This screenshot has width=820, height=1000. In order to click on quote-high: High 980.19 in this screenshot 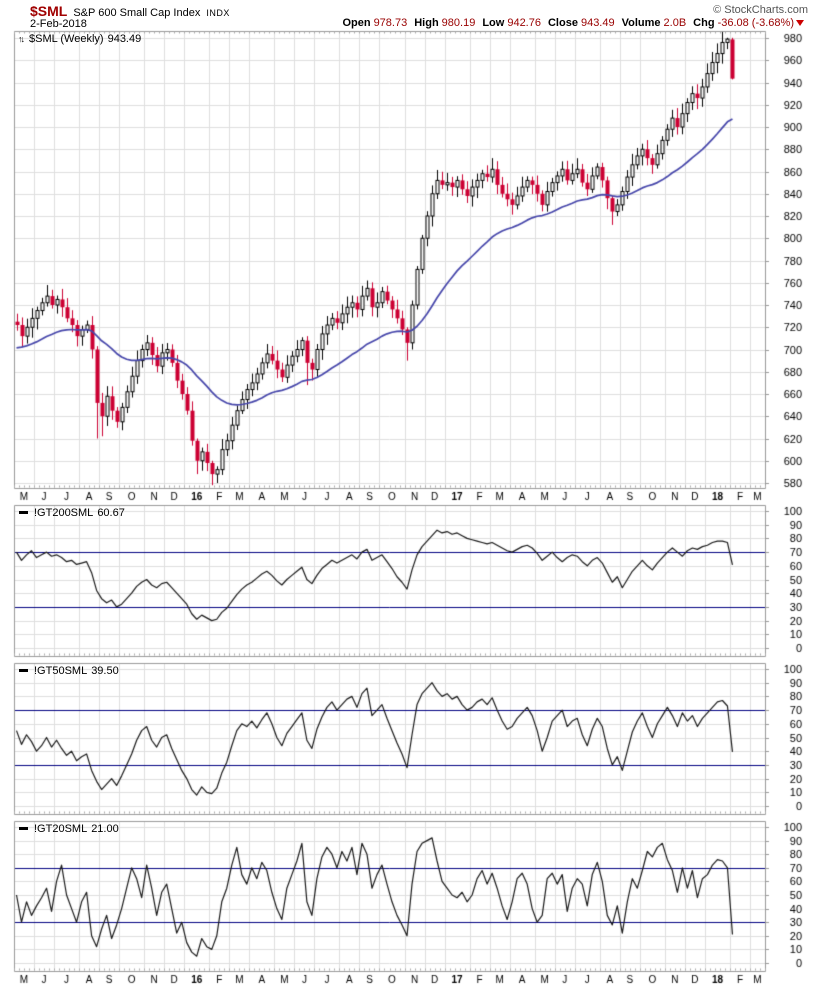, I will do `click(445, 23)`.